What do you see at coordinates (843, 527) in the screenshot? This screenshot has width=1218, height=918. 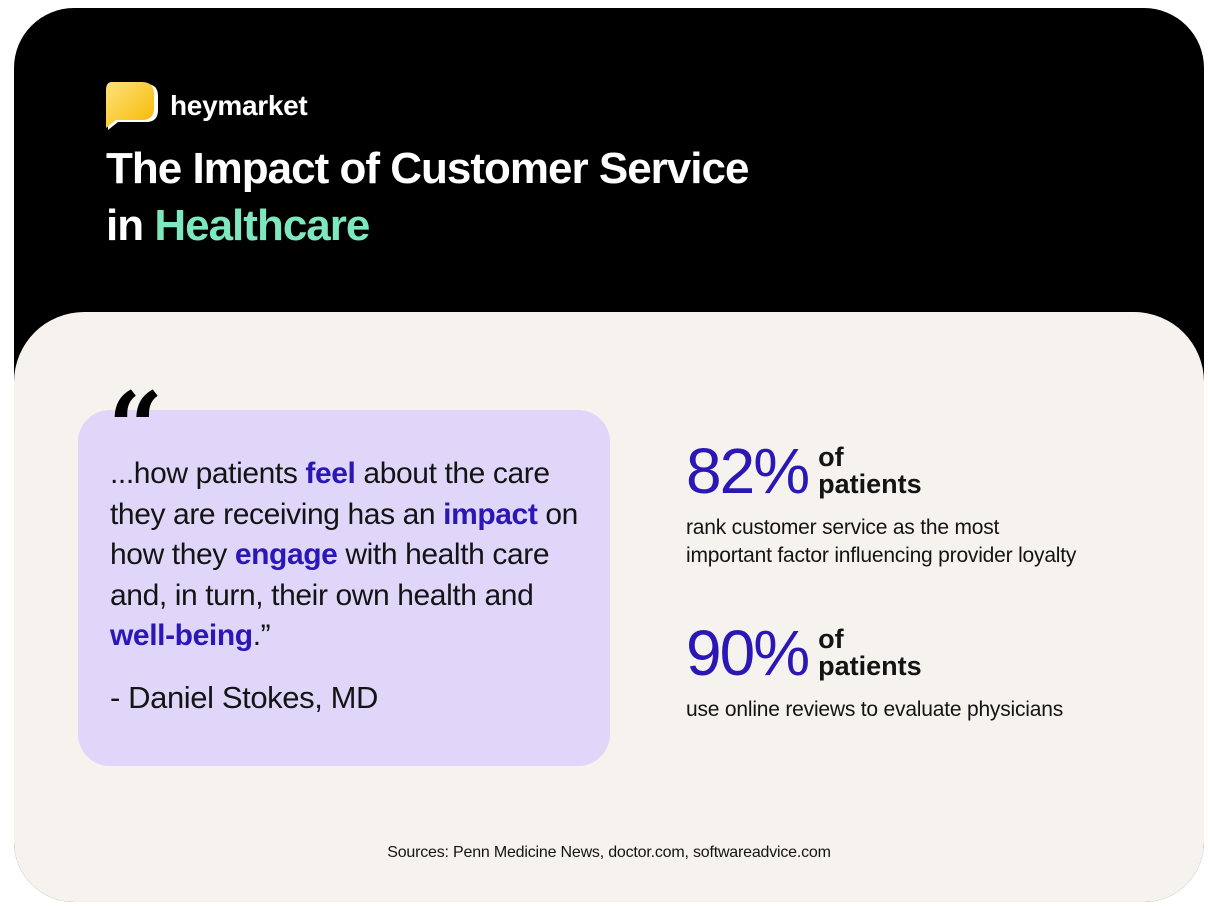 I see `stat-description-line: rank customer service as the most` at bounding box center [843, 527].